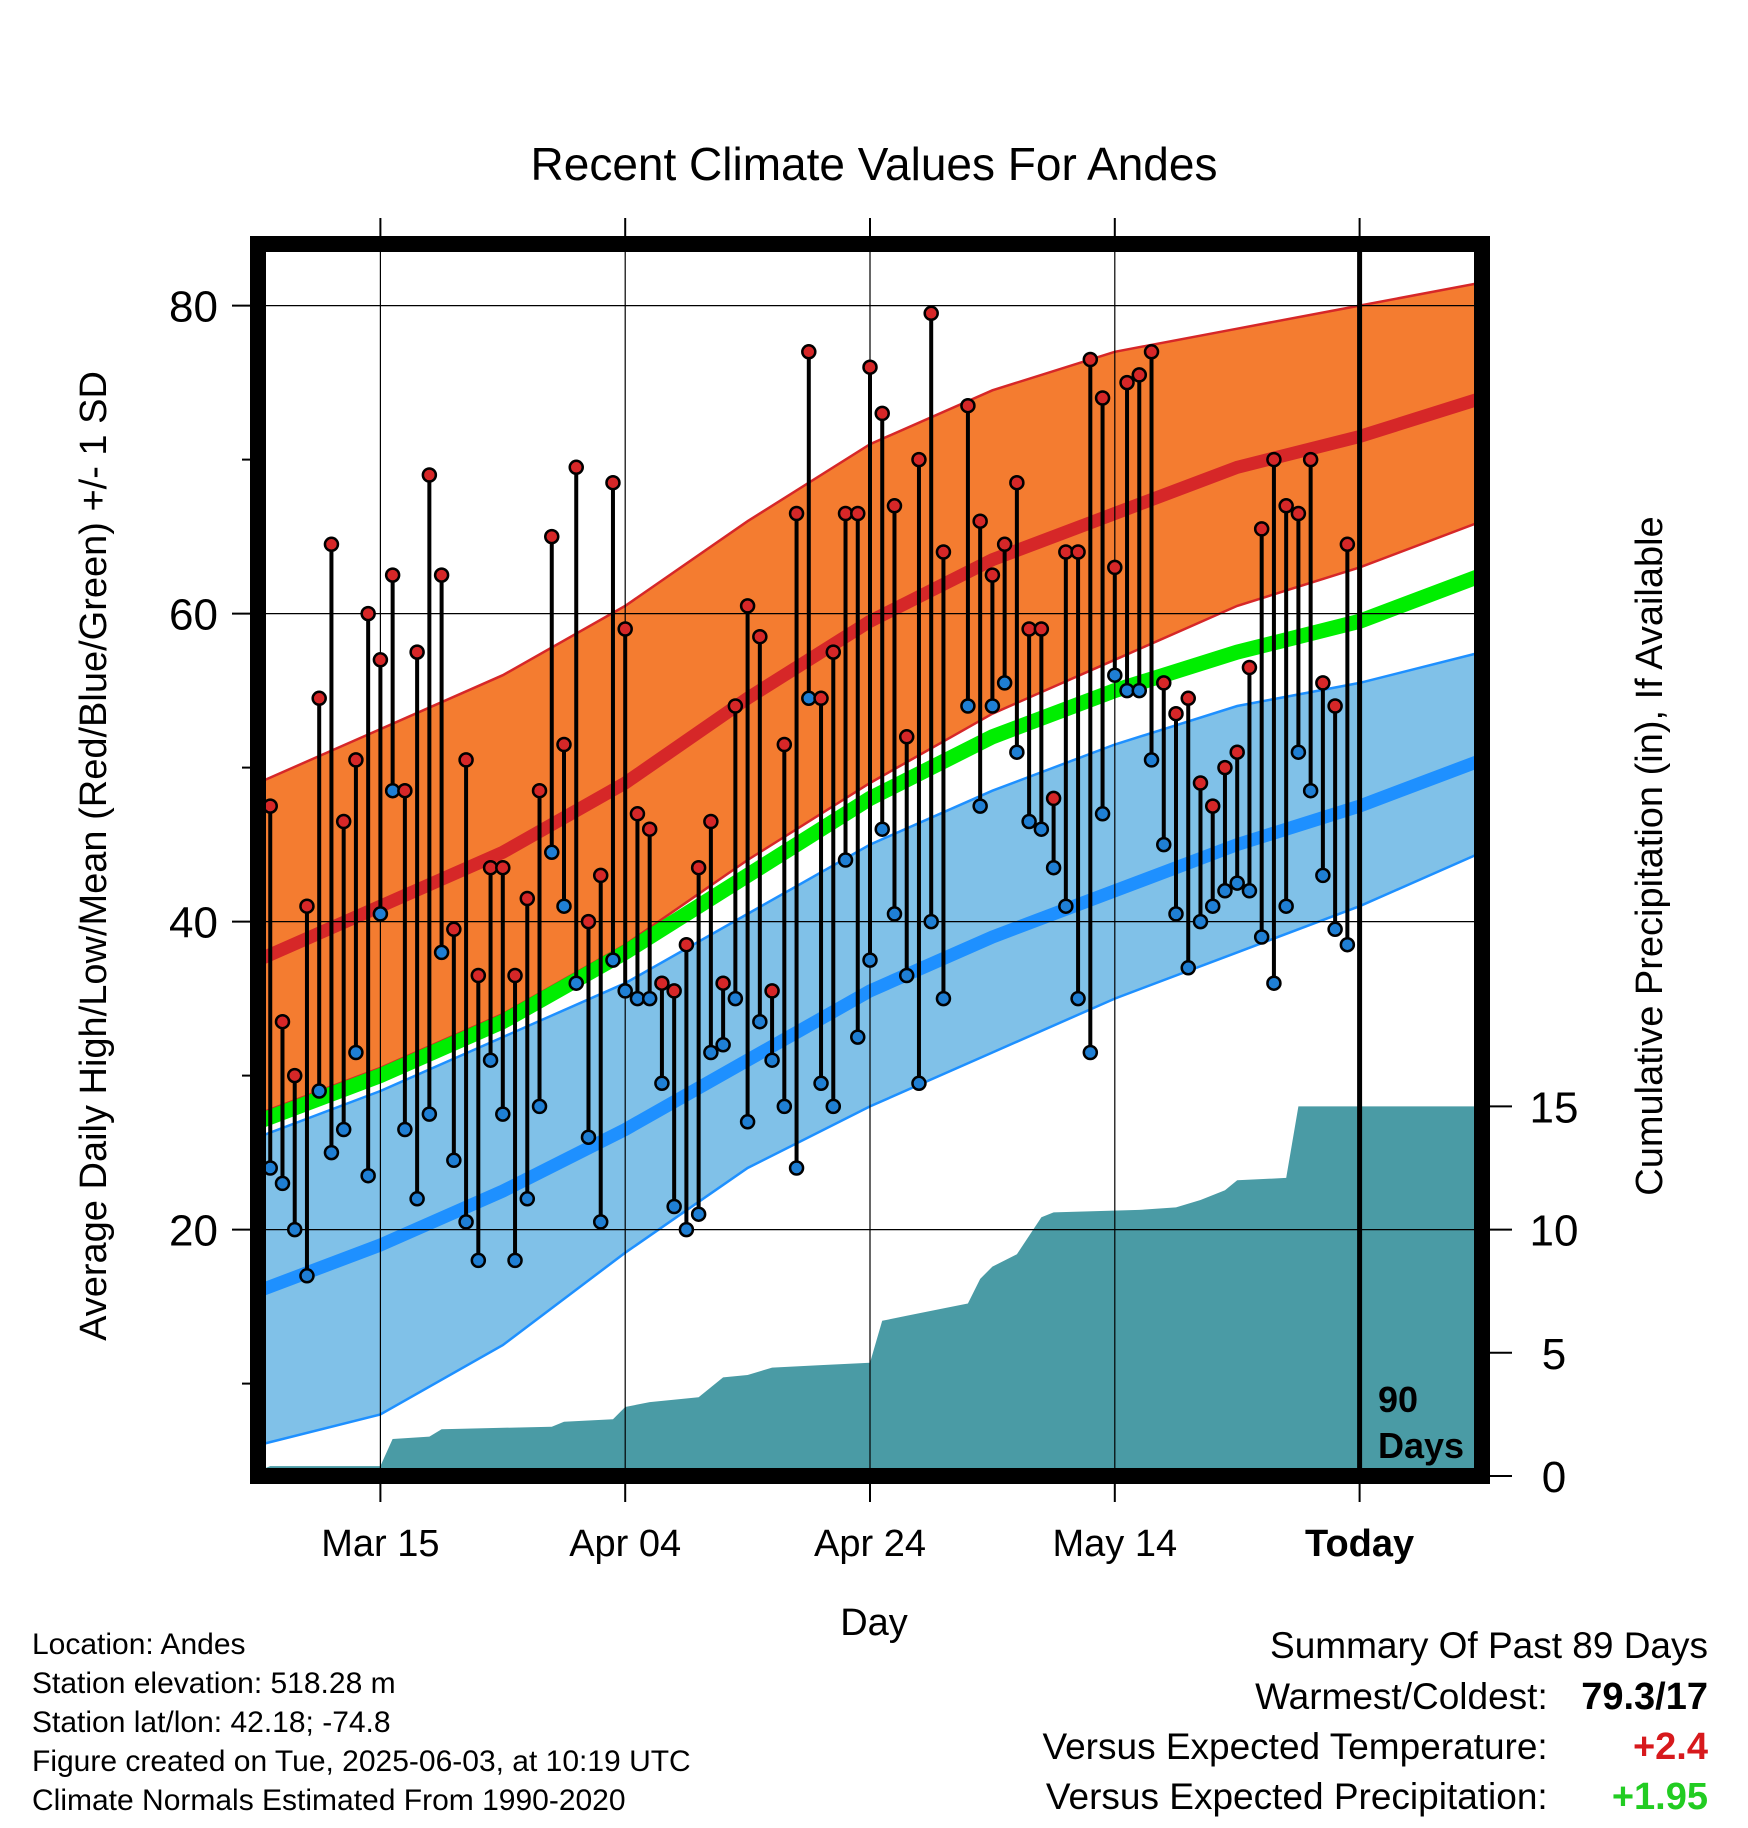 The width and height of the screenshot is (1748, 1828). What do you see at coordinates (193, 615) in the screenshot?
I see `y-tick-label: 60` at bounding box center [193, 615].